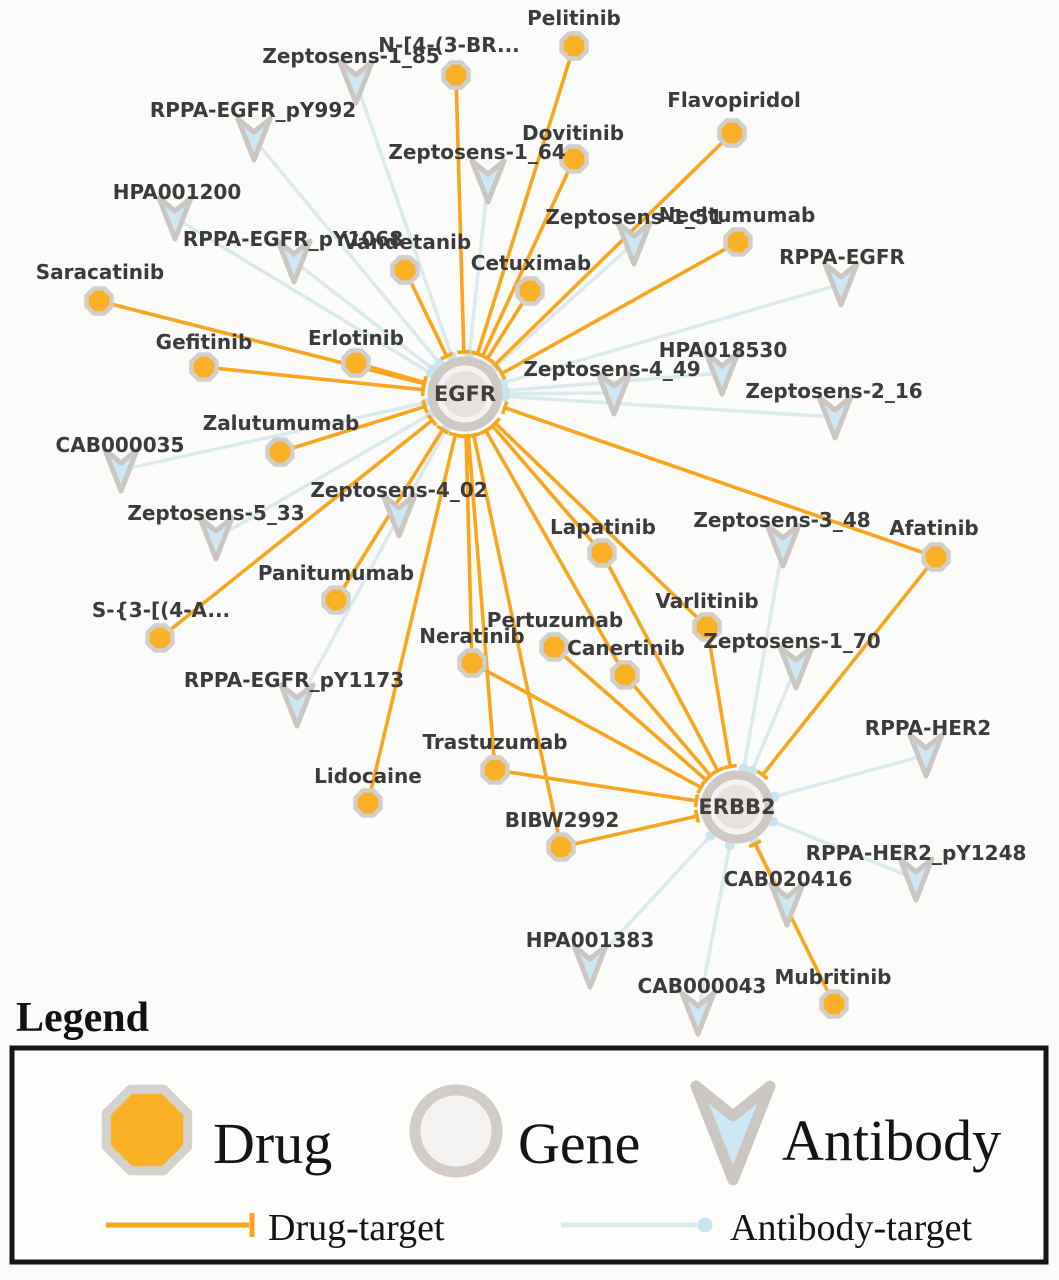 The image size is (1059, 1280). Describe the element at coordinates (849, 666) in the screenshot. I see `drug-edge-Afatinib-ERBB2` at that location.